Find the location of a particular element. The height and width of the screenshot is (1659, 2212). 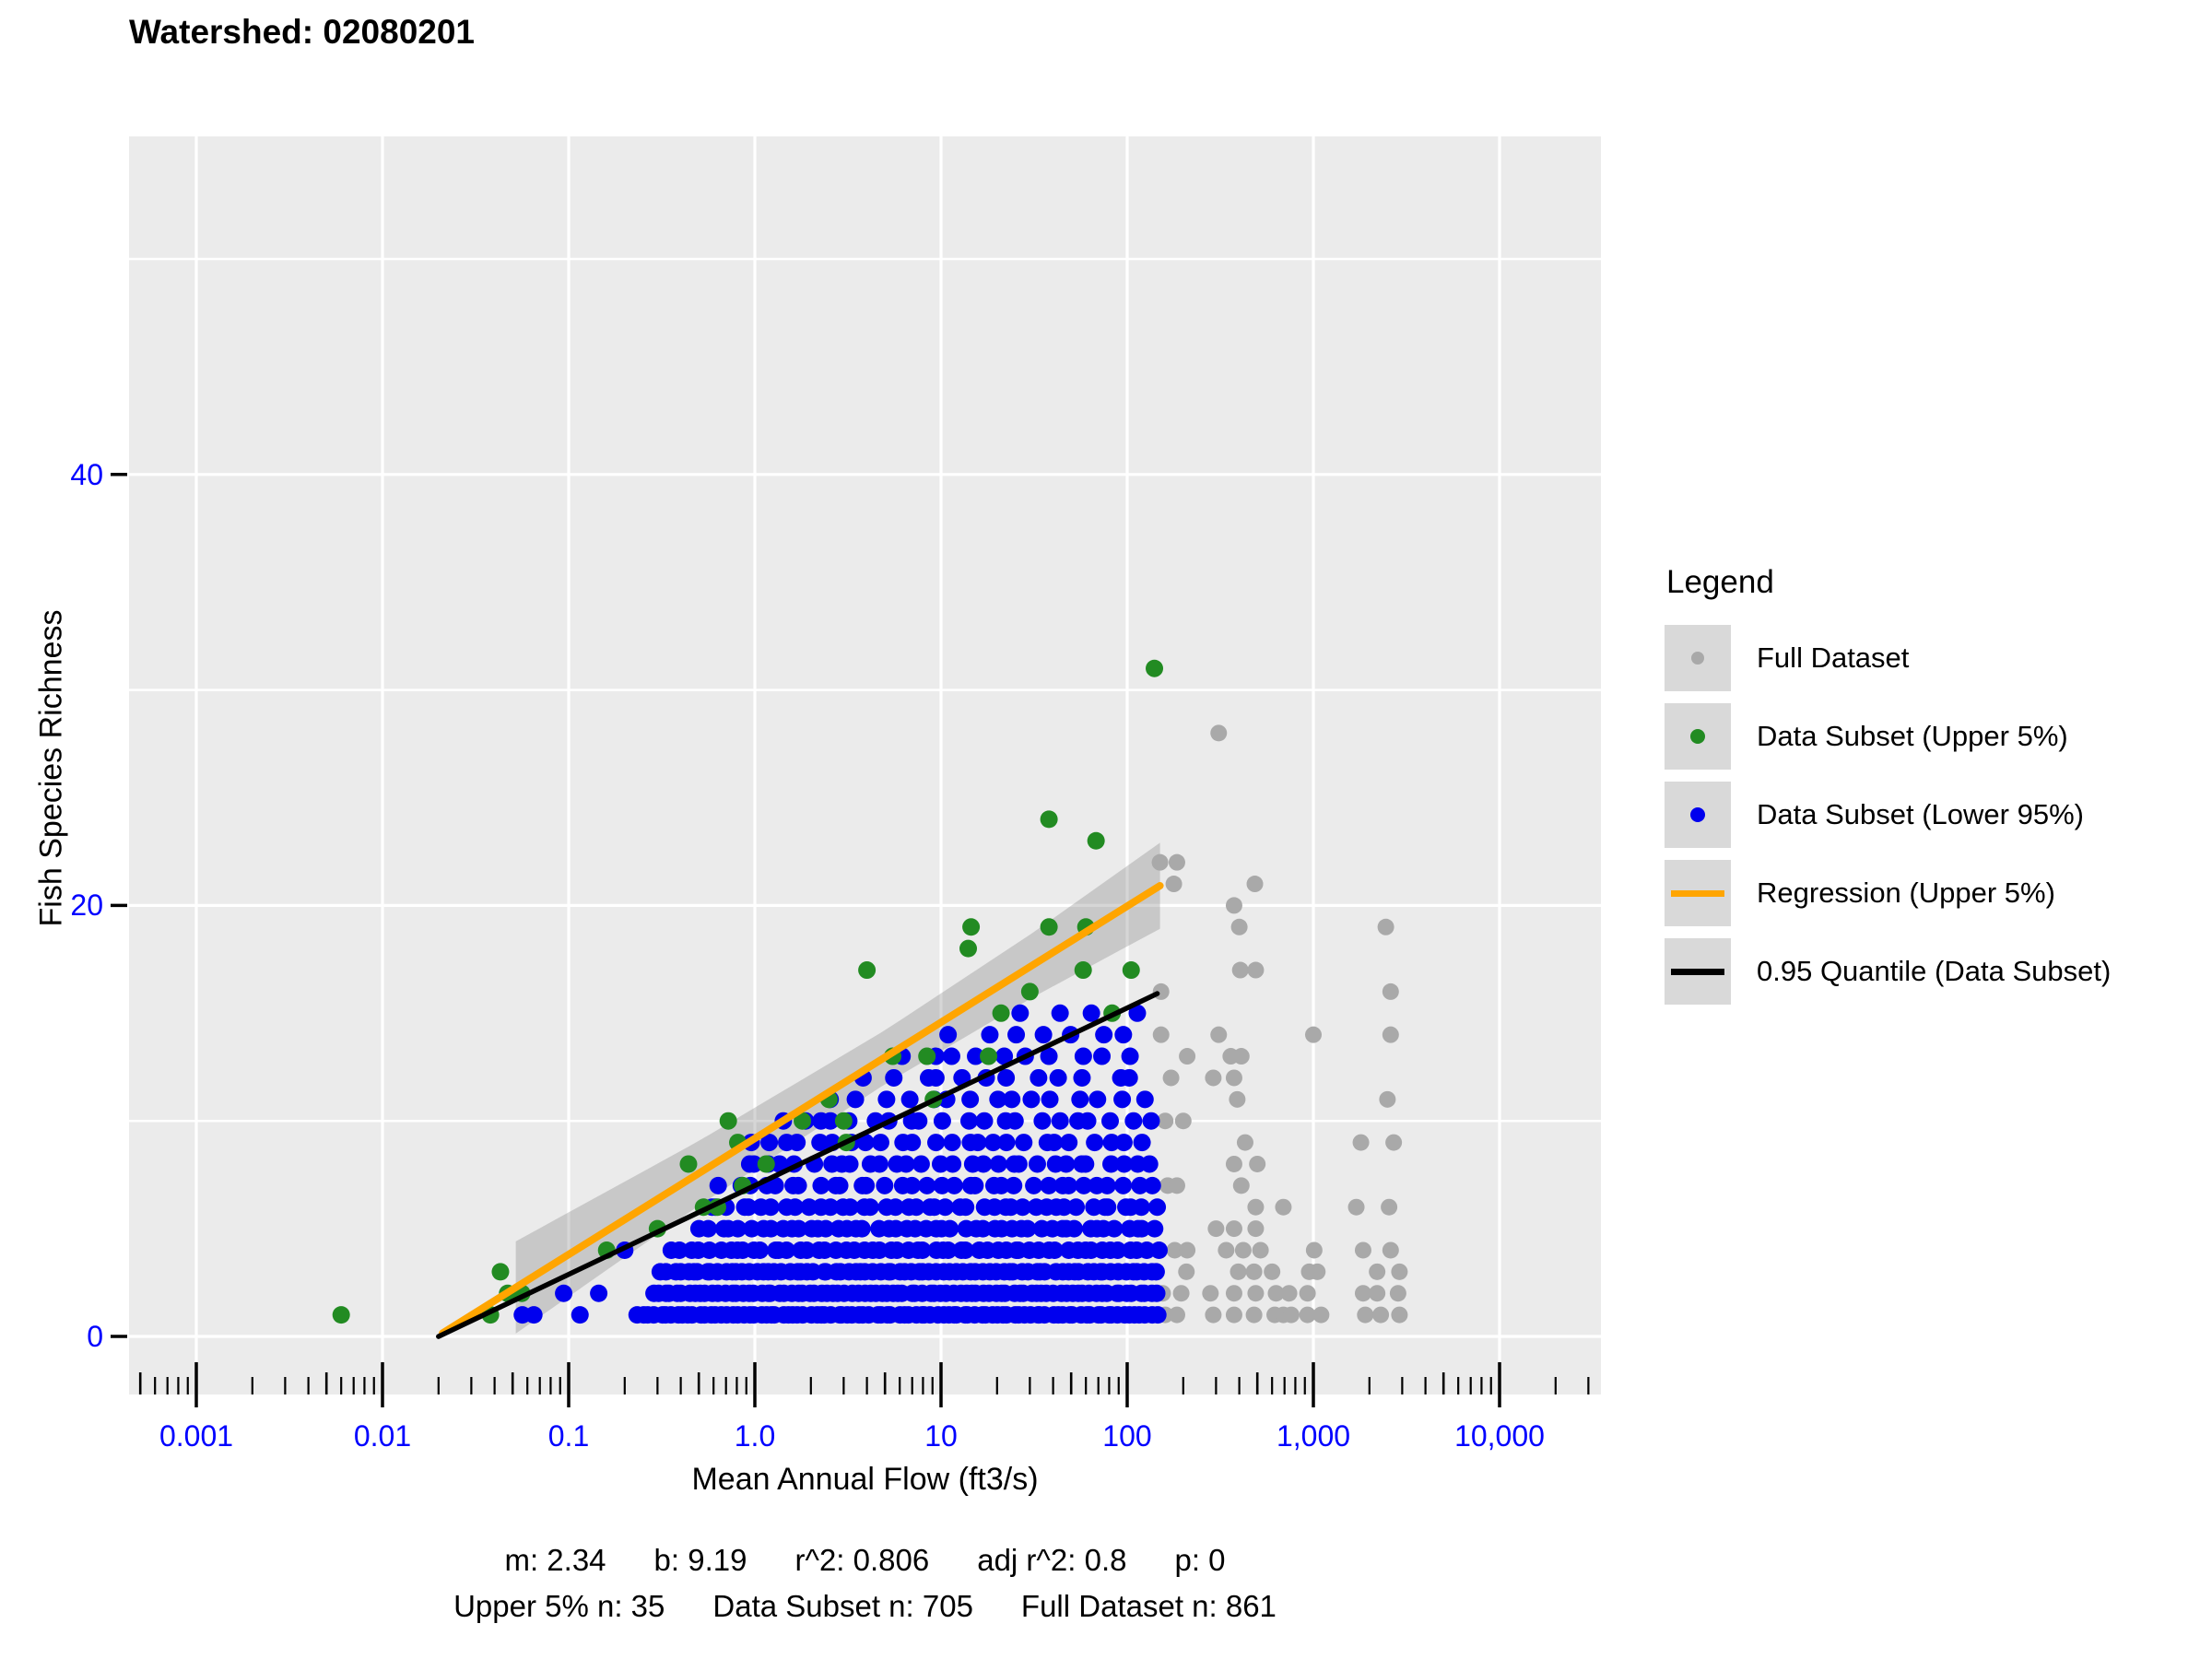

legend-item: 0.95 Quantile (Data Subset) is located at coordinates (1932, 971).